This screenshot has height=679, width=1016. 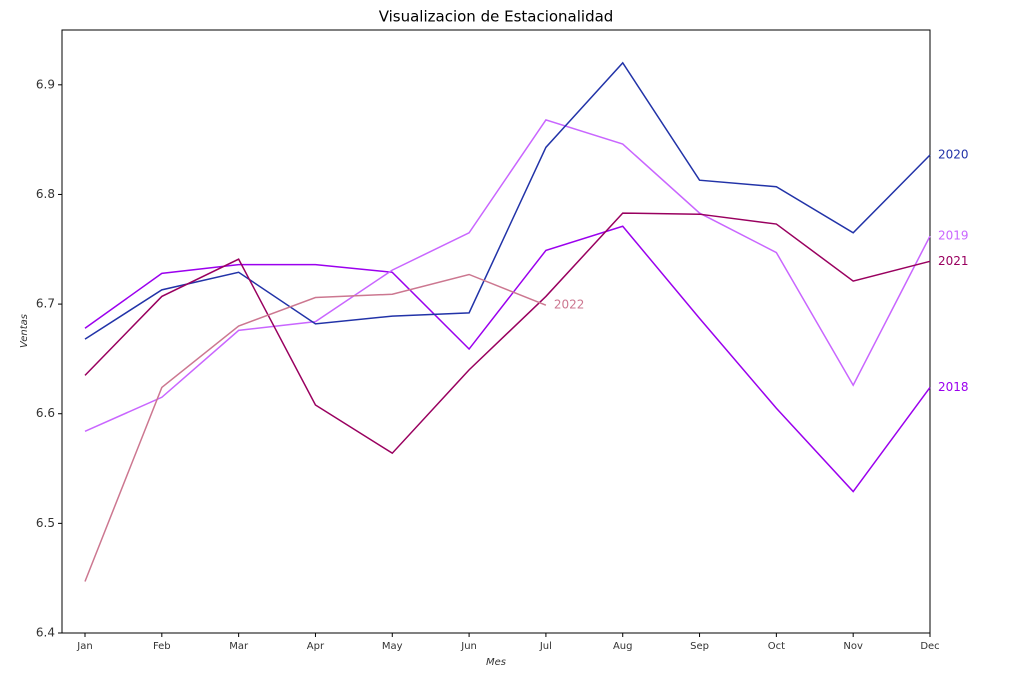 What do you see at coordinates (45, 194) in the screenshot?
I see `y-tick-label: 6.8` at bounding box center [45, 194].